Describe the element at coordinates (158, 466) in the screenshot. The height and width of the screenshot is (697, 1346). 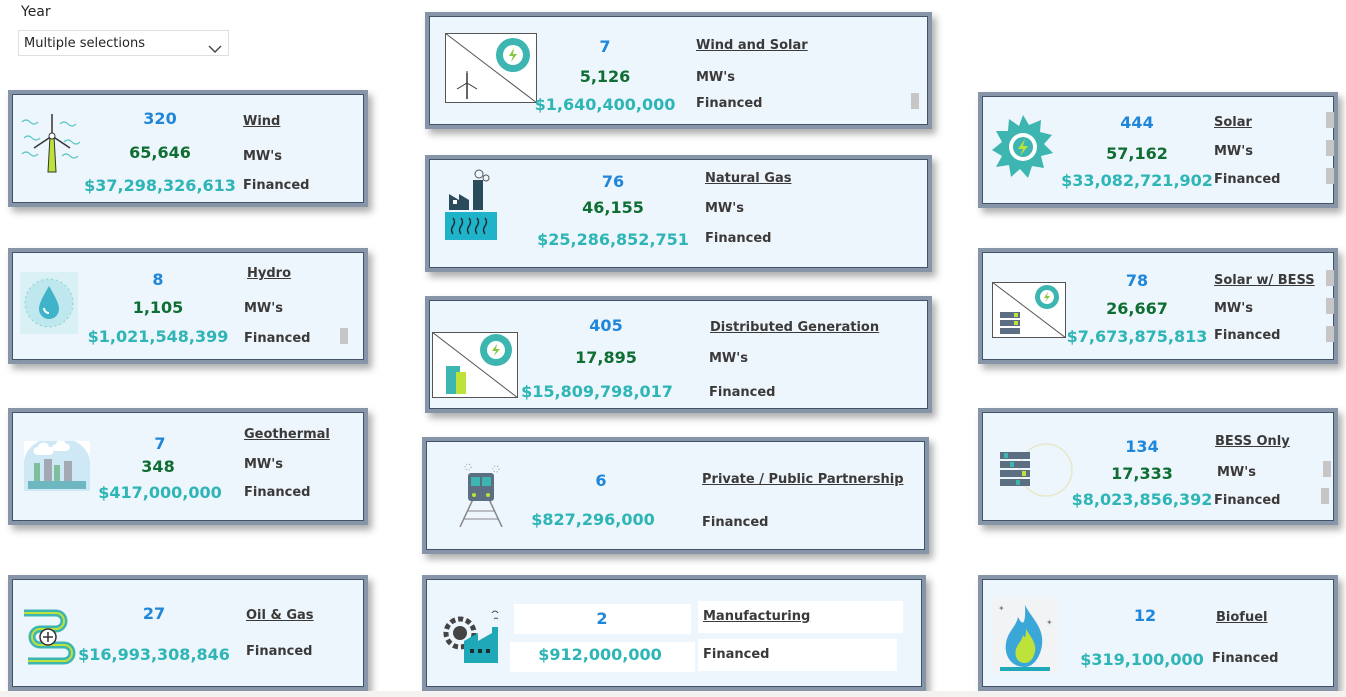
I see `geothermal-mw: 348` at that location.